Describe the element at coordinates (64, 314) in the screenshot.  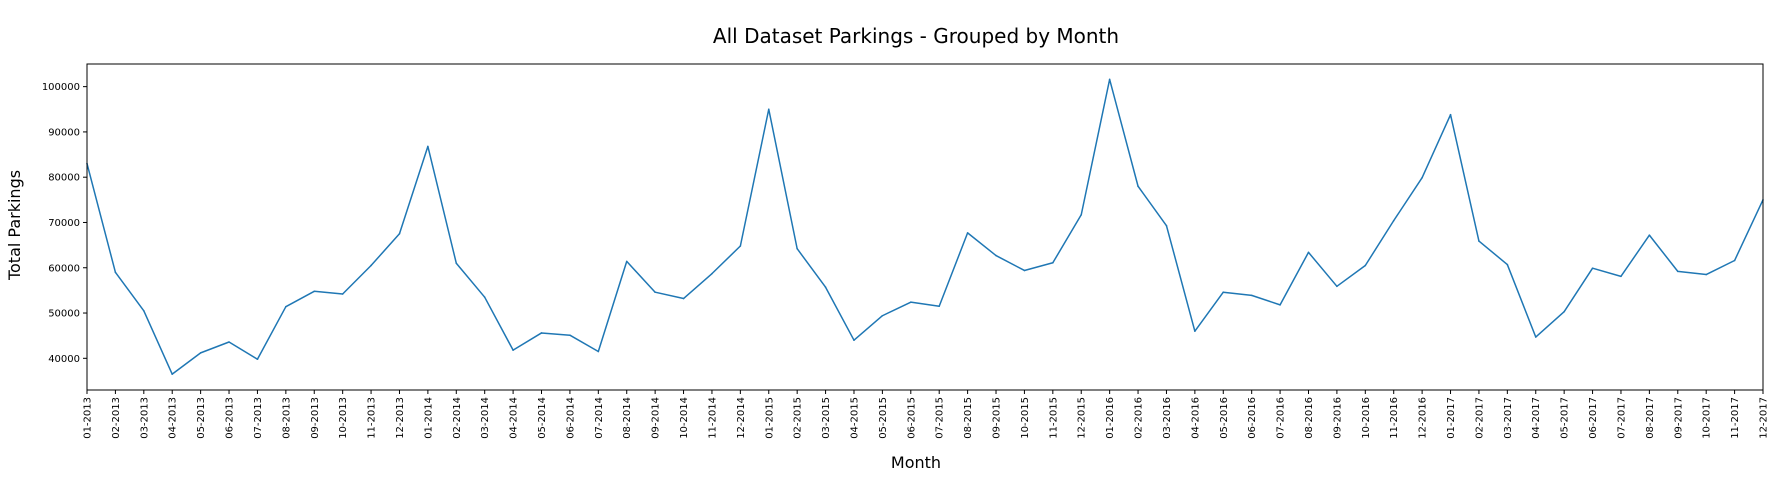
I see `y-tick-label: 50000` at that location.